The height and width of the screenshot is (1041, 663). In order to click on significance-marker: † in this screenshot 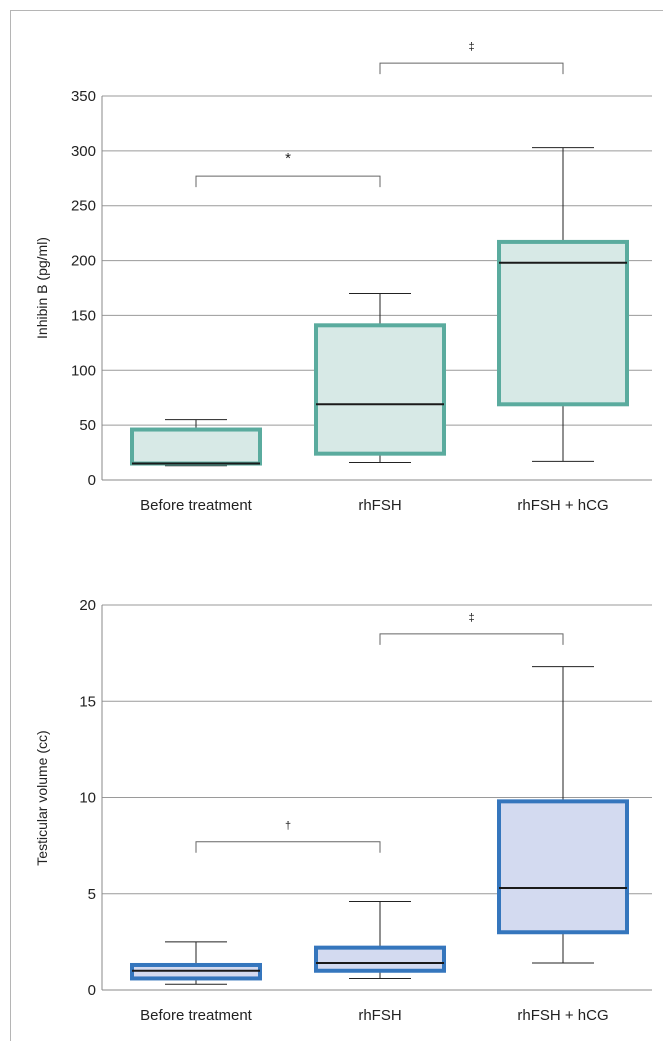, I will do `click(288, 826)`.